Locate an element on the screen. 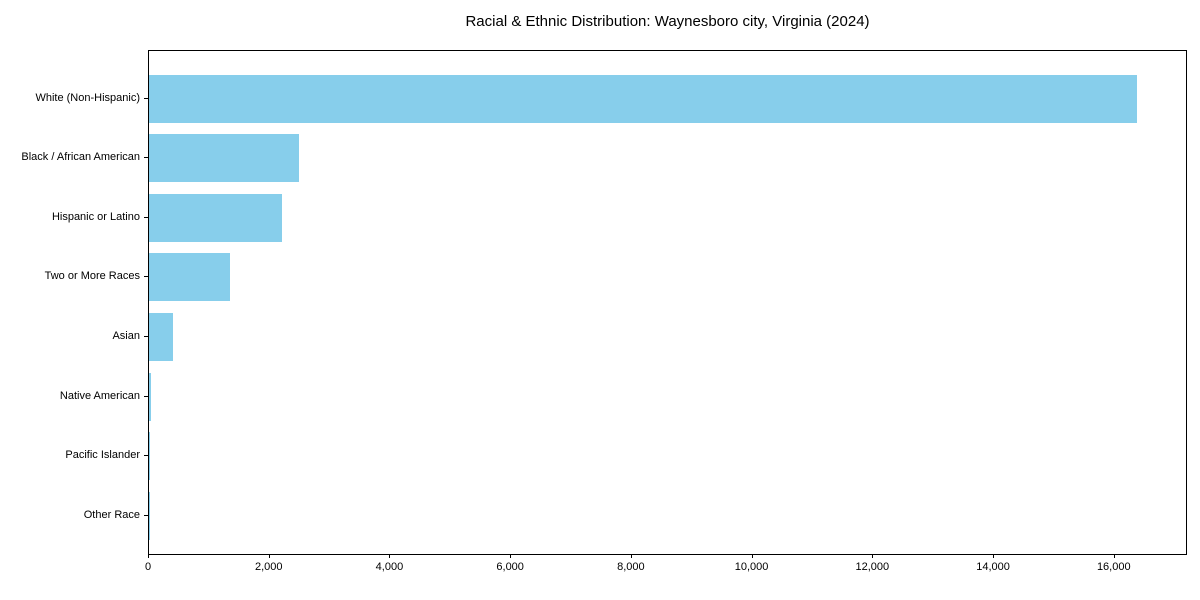  y-tick-label: Two or More Races is located at coordinates (92, 276).